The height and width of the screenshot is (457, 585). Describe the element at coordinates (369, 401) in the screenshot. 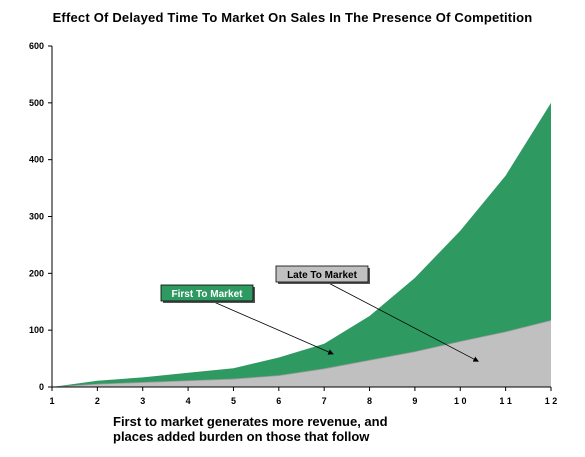

I see `x-tick-label: 8` at that location.